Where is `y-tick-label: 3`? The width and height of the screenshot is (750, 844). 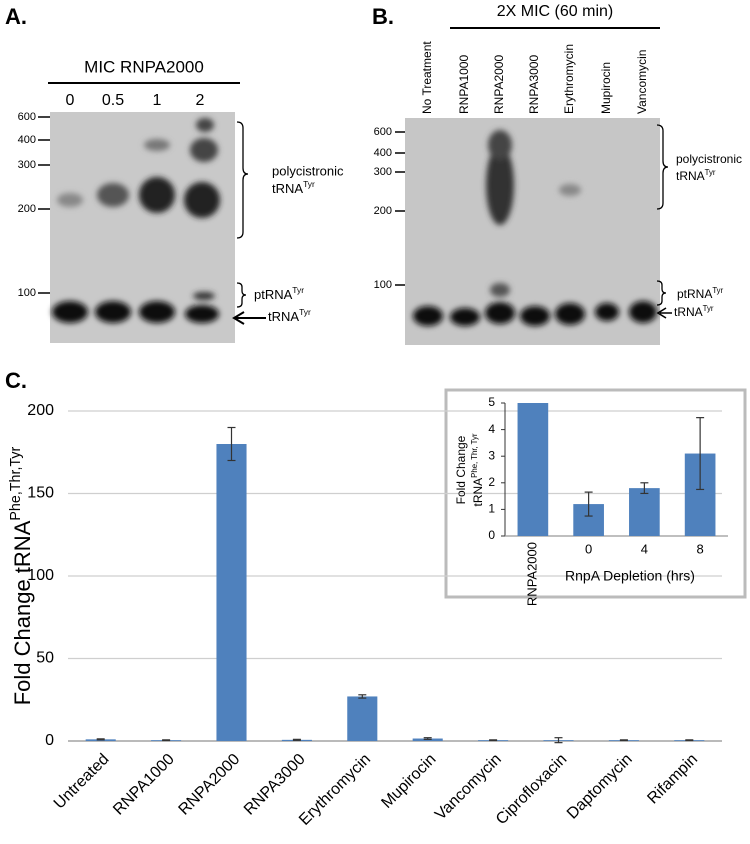 y-tick-label: 3 is located at coordinates (491, 455).